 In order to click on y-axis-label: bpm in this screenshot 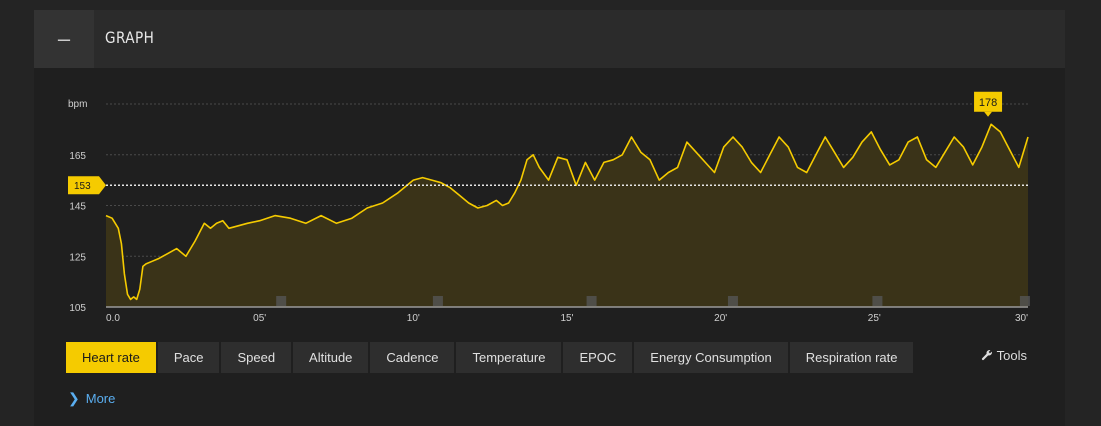, I will do `click(77, 104)`.